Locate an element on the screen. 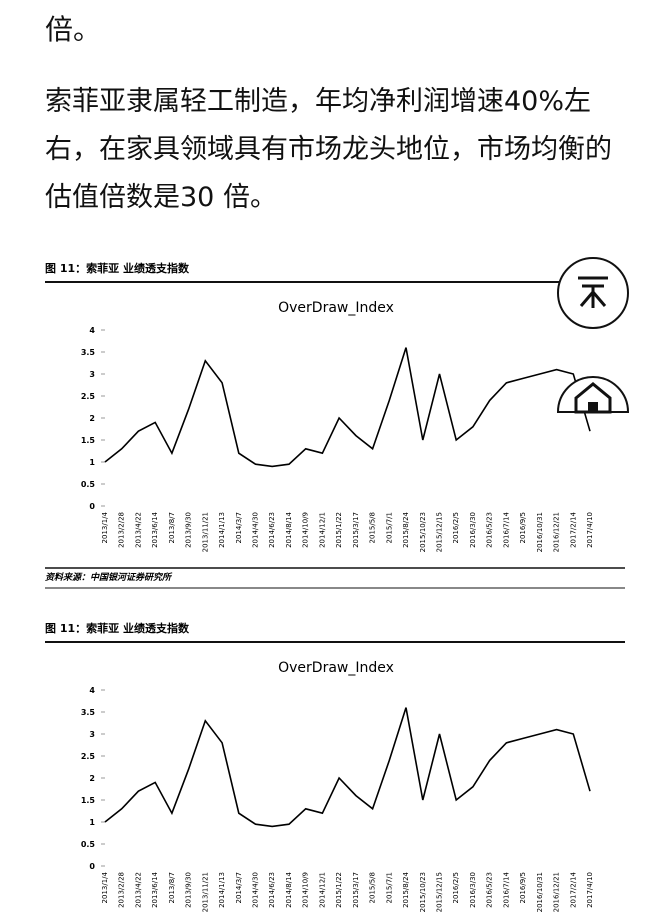 This screenshot has height=912, width=672. source: 资料来源：中国银河证券研究所 is located at coordinates (109, 577).